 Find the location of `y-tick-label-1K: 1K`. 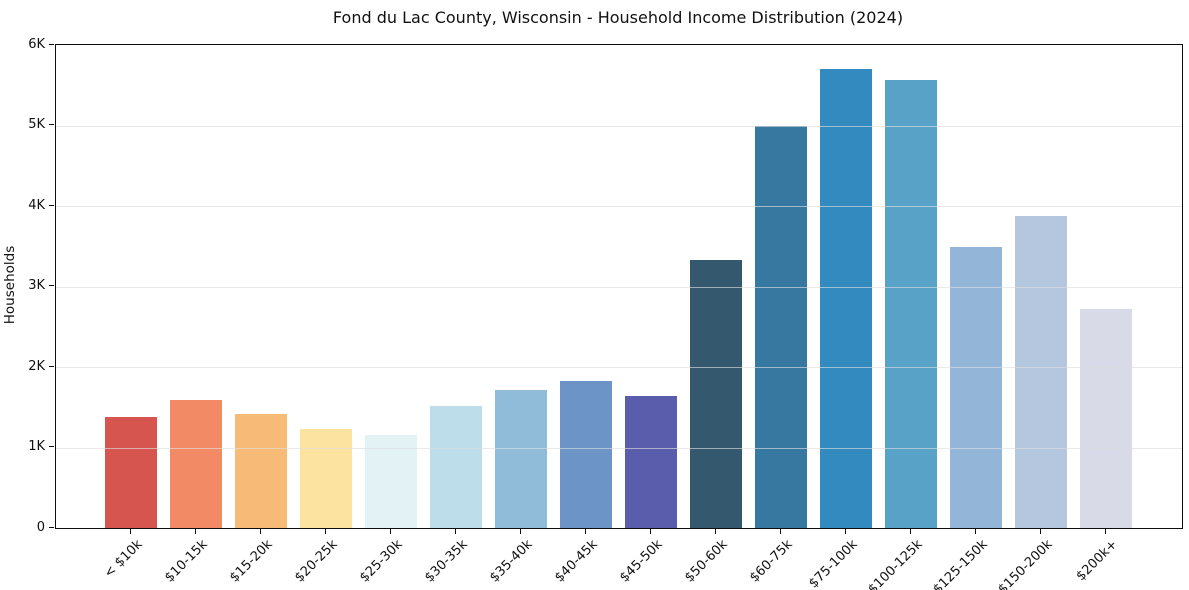

y-tick-label-1K: 1K is located at coordinates (36, 446).